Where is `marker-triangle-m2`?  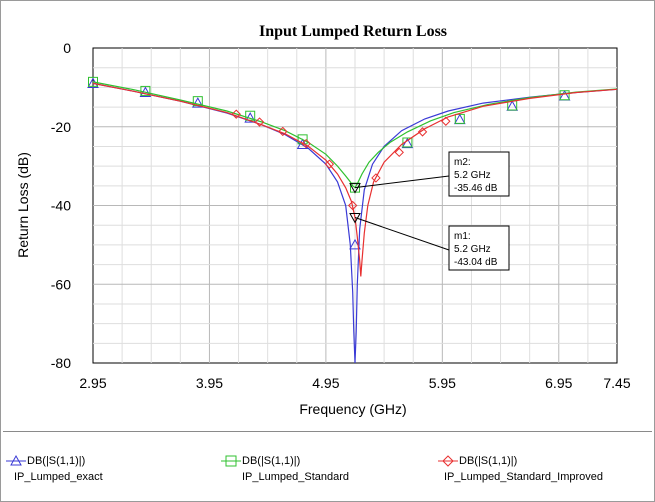 marker-triangle-m2 is located at coordinates (355, 188).